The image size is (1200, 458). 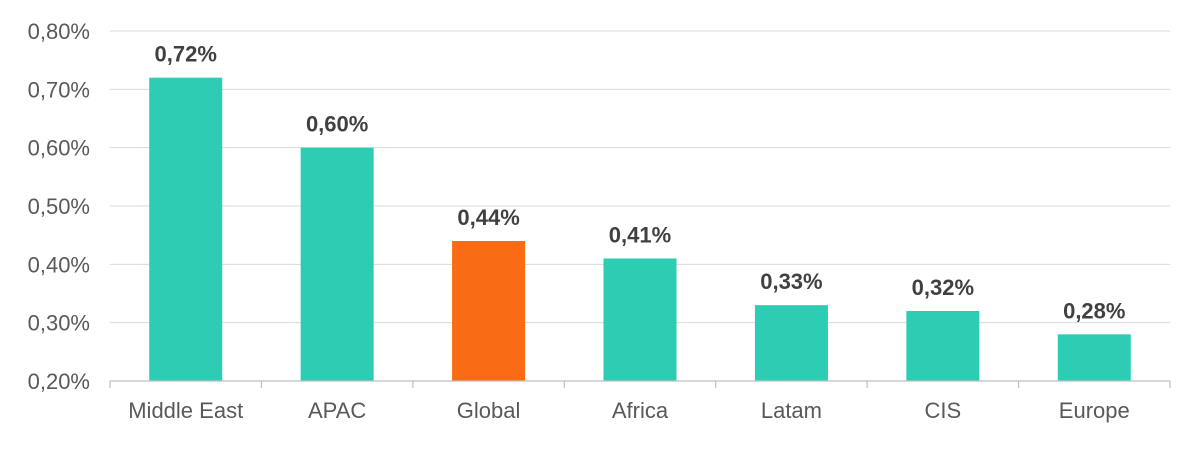 What do you see at coordinates (489, 410) in the screenshot?
I see `x-tick-label: Global` at bounding box center [489, 410].